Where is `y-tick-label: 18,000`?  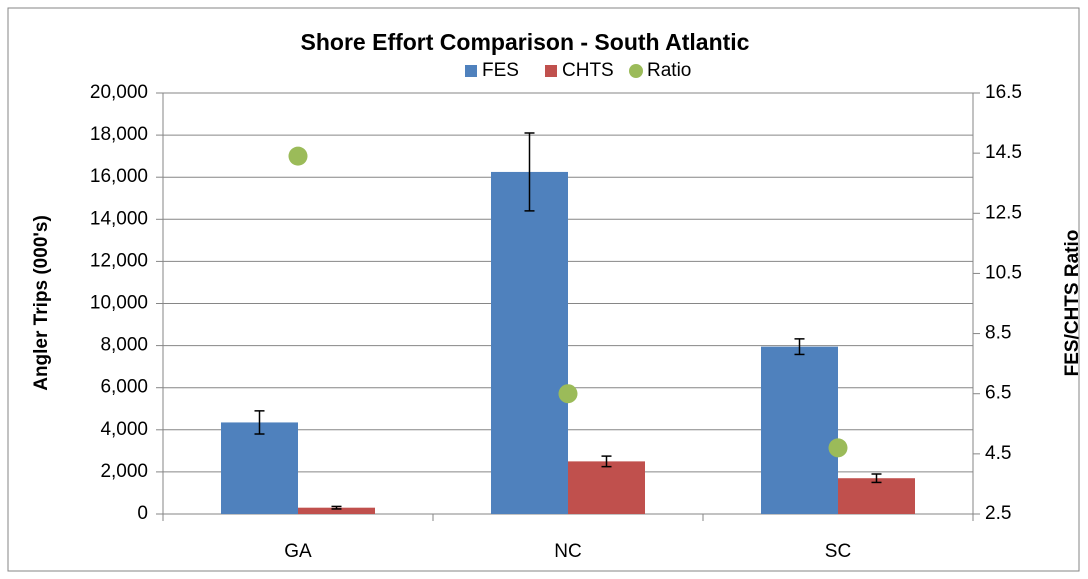
y-tick-label: 18,000 is located at coordinates (119, 134).